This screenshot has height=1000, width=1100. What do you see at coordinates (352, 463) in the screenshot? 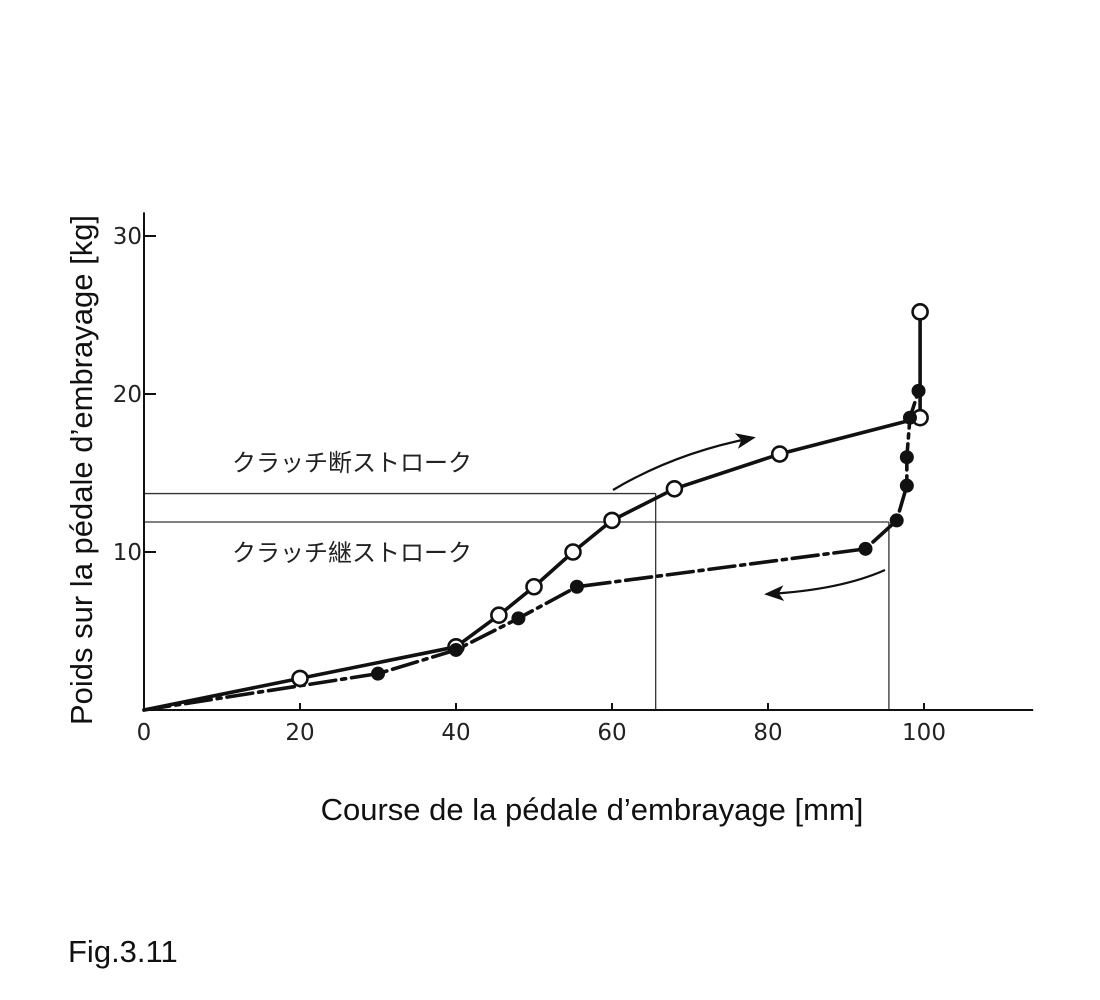
I see `ref-label-disengage: クラッチ断ストローク` at bounding box center [352, 463].